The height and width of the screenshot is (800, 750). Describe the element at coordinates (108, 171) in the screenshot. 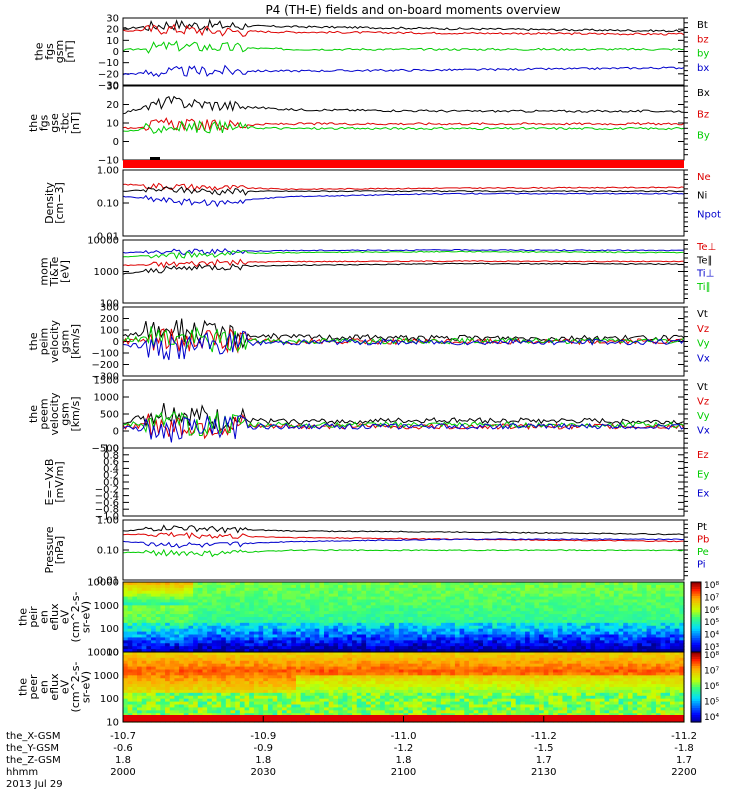

I see `y-tick-label: 1.00` at that location.